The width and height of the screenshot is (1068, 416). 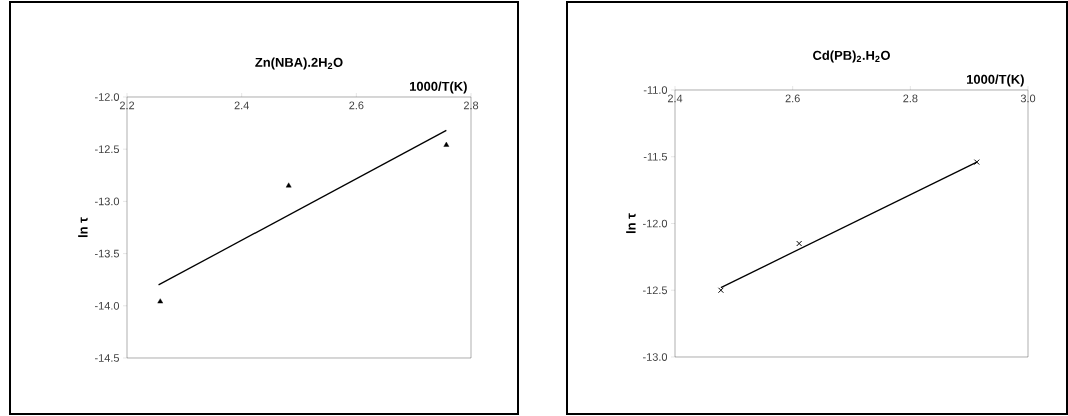 I want to click on x-tick-label: 2.2, so click(x=127, y=105).